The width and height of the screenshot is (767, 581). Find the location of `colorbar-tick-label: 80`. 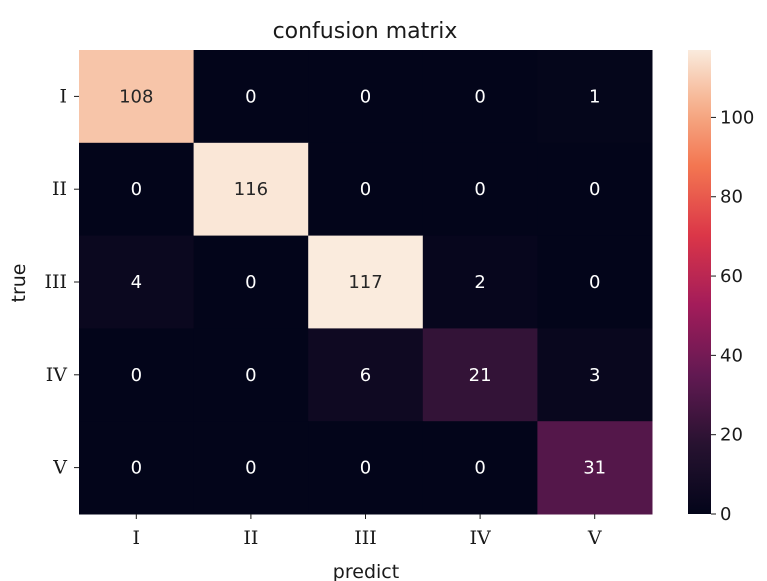

colorbar-tick-label: 80 is located at coordinates (731, 197).